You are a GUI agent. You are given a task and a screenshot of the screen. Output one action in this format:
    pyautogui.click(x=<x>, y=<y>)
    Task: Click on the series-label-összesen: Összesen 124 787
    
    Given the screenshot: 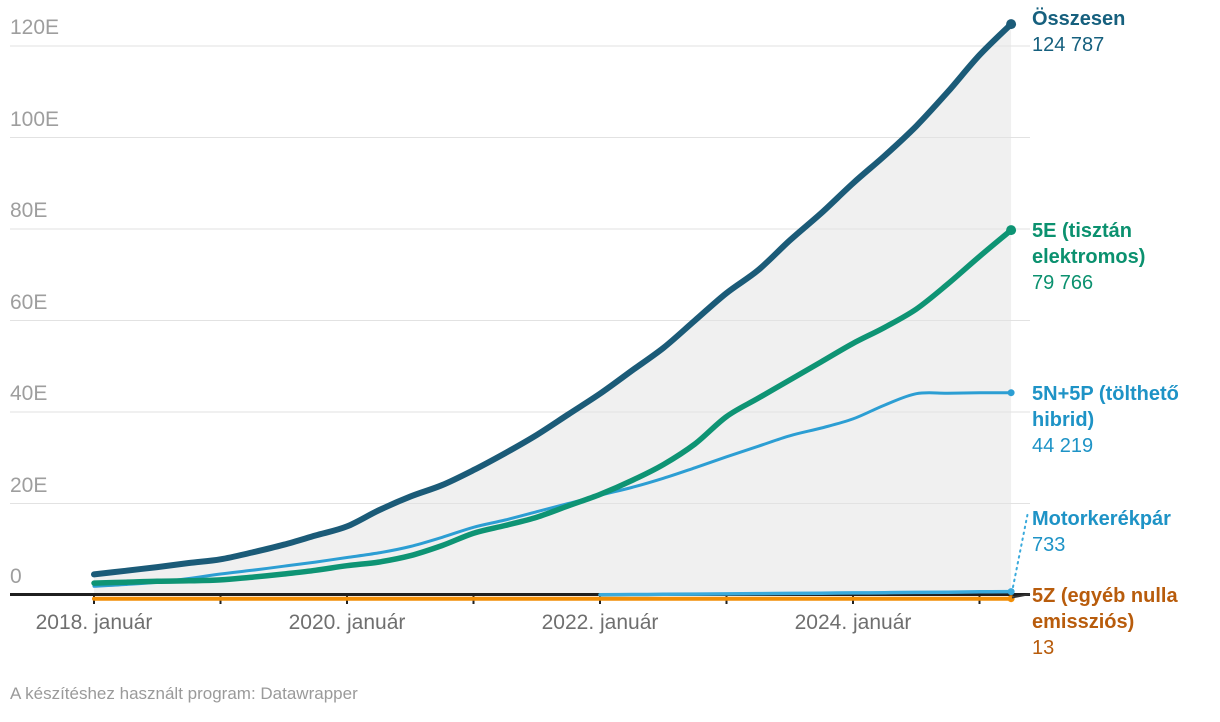 What is the action you would take?
    pyautogui.click(x=1125, y=32)
    